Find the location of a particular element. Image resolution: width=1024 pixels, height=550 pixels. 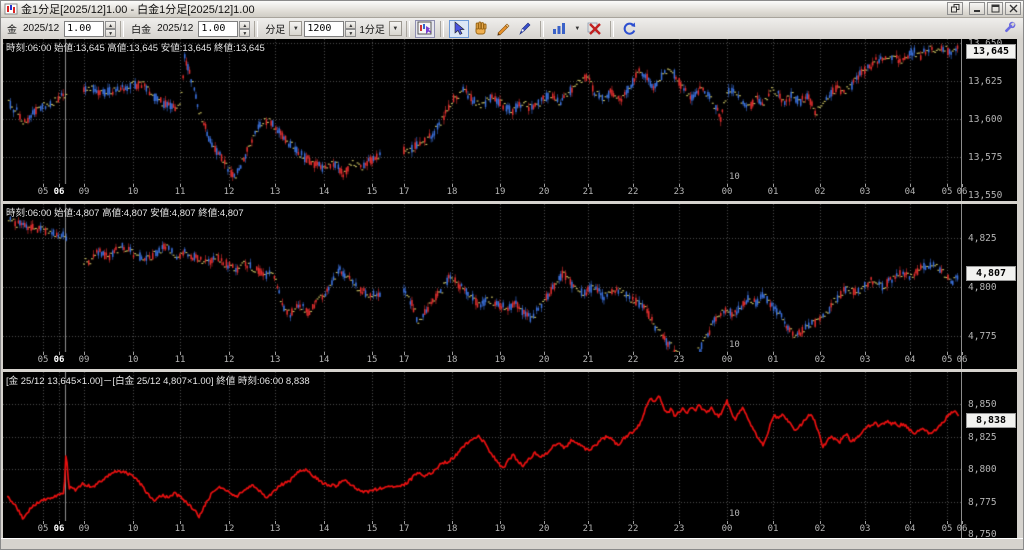

bar-count-input is located at coordinates (324, 28).